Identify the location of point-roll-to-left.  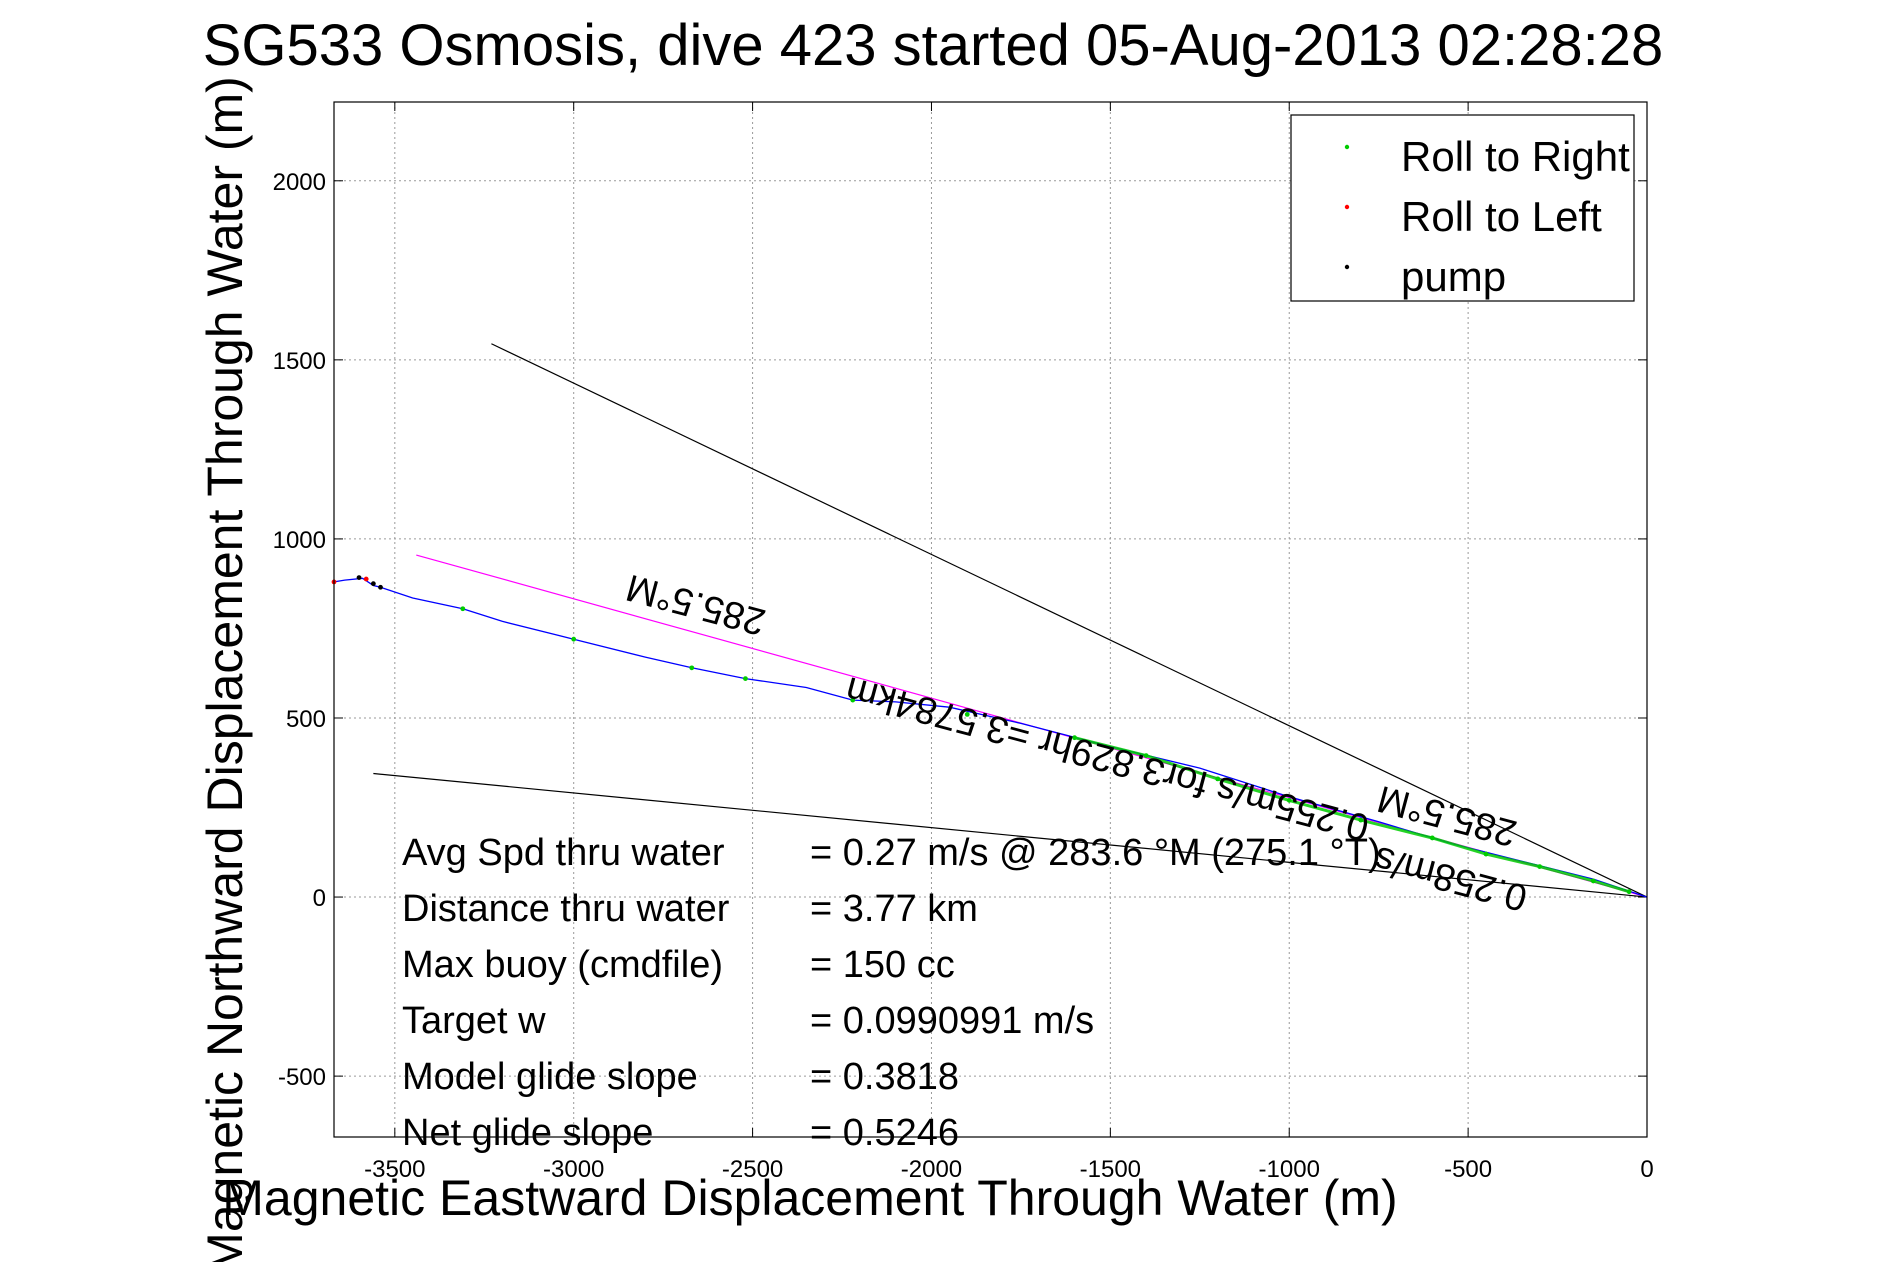
(366, 579).